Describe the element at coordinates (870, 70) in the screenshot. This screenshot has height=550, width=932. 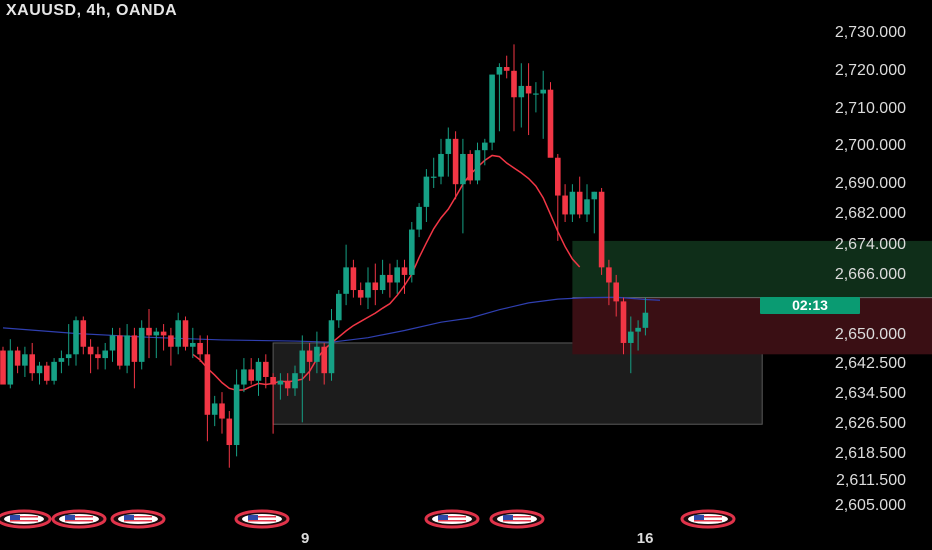
I see `price-tick: 2,720.000` at that location.